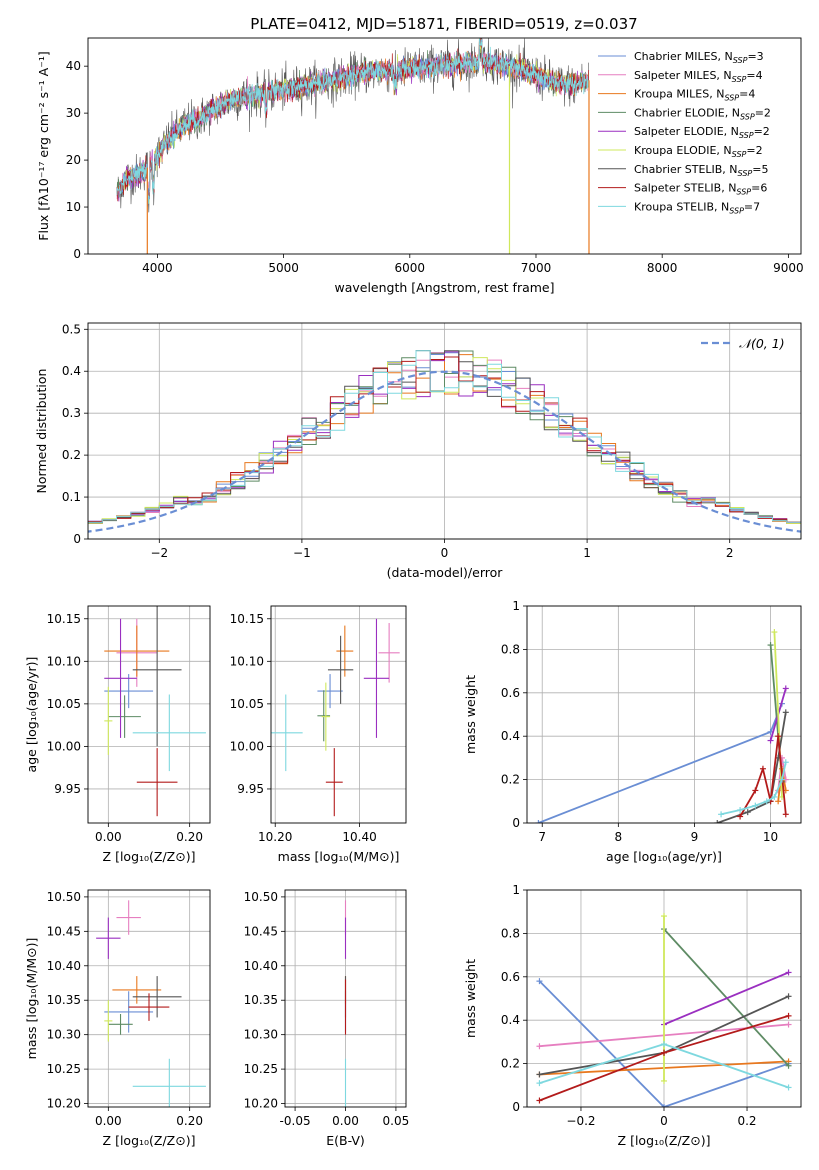 The image size is (819, 1170). Describe the element at coordinates (43, 145) in the screenshot. I see `y-axis-label: Flux [fλ10⁻¹⁷ erg cm⁻² s⁻¹ A⁻¹]` at that location.